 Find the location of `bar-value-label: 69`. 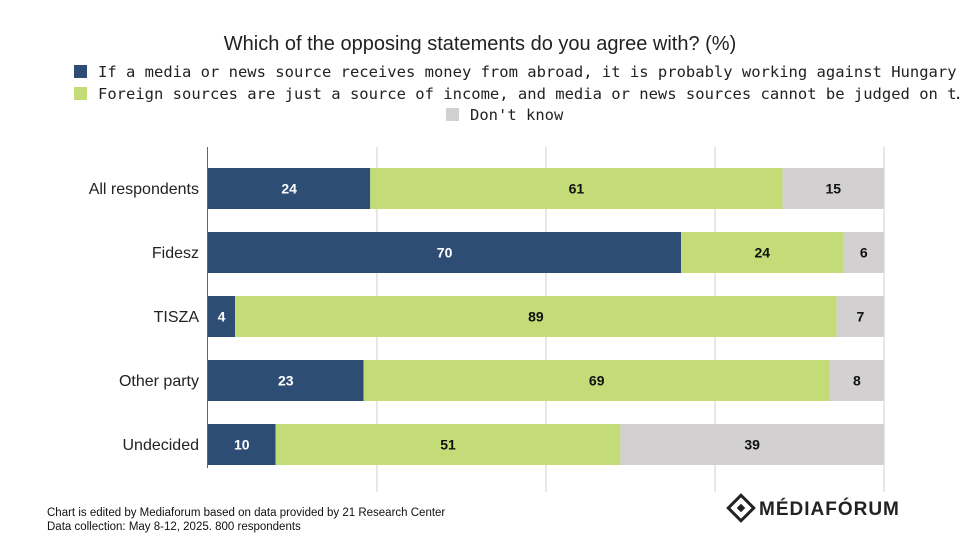

bar-value-label: 69 is located at coordinates (597, 381).